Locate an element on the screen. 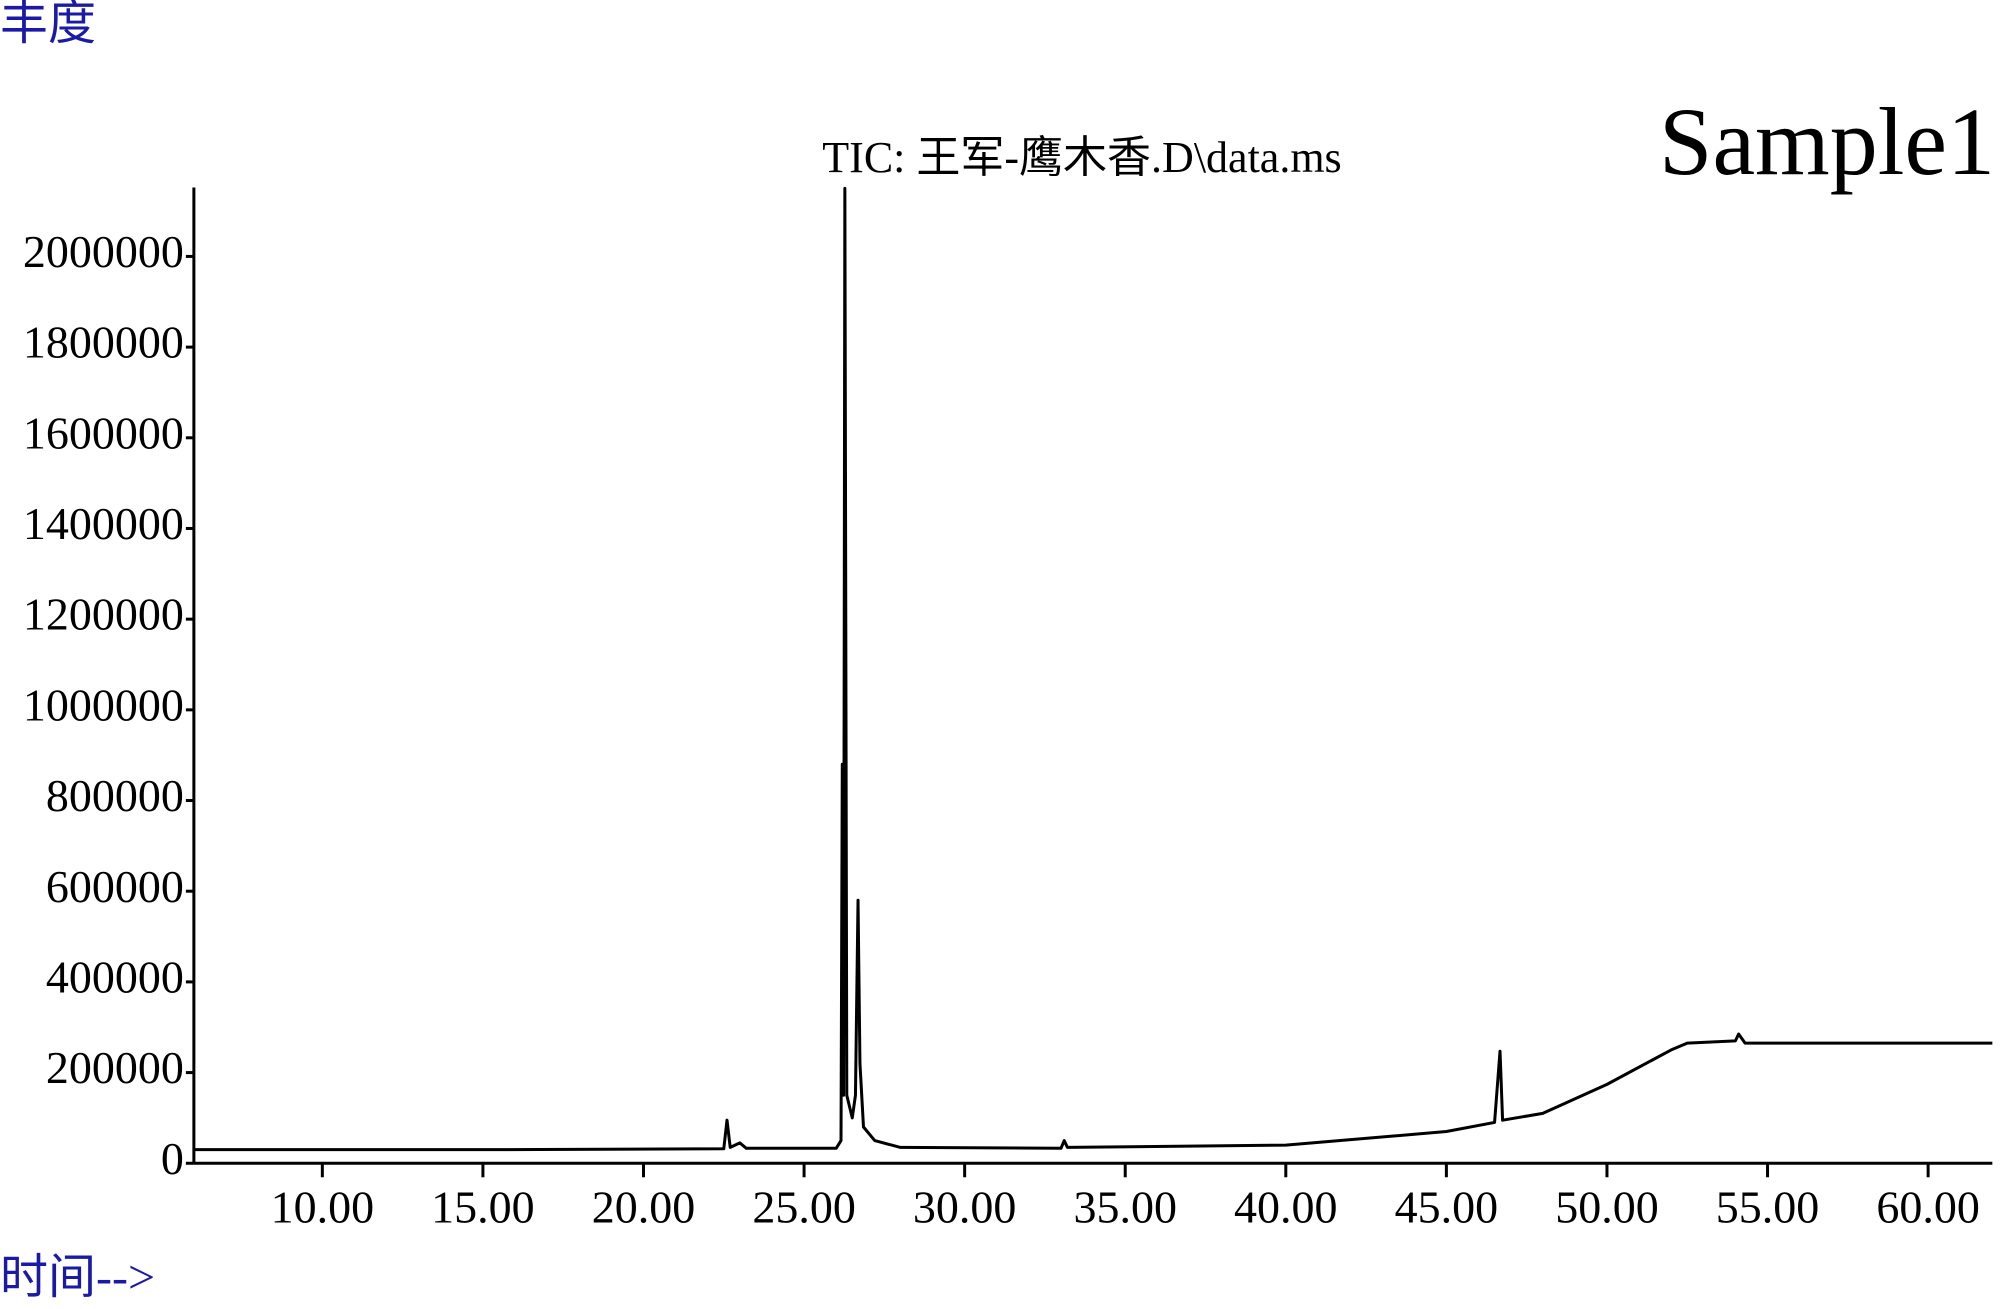 This screenshot has height=1309, width=2000. x-axis-label: 时间--> is located at coordinates (77, 1277).